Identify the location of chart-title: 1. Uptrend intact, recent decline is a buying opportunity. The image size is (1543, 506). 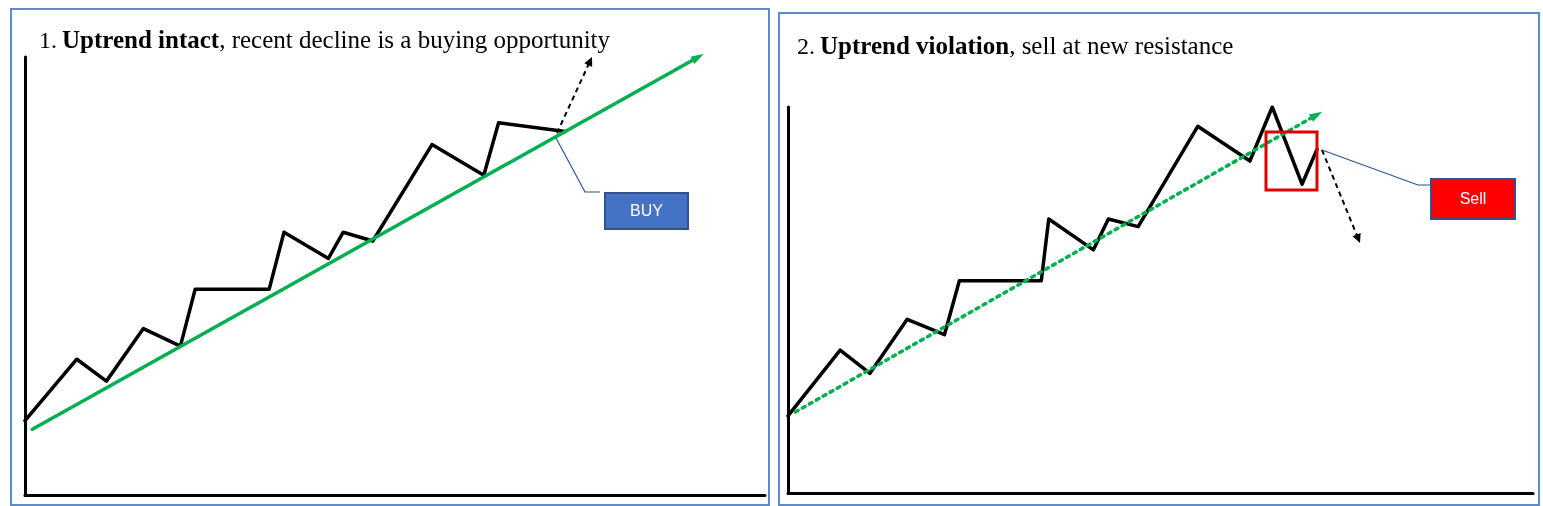
(325, 39).